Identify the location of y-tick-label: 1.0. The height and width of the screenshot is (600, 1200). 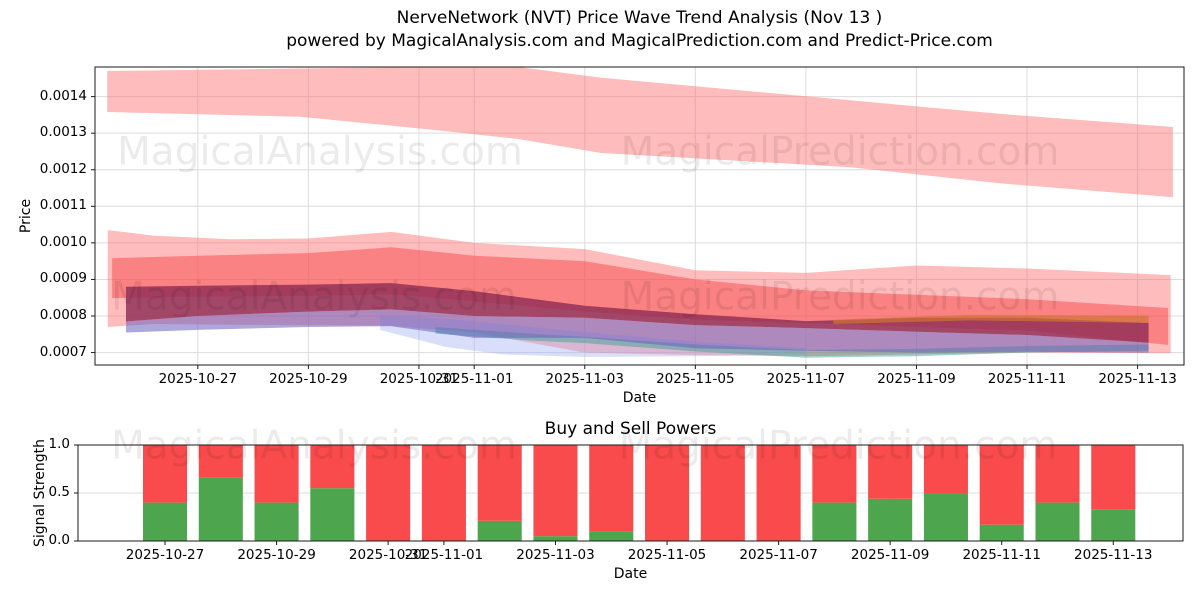
(59, 444).